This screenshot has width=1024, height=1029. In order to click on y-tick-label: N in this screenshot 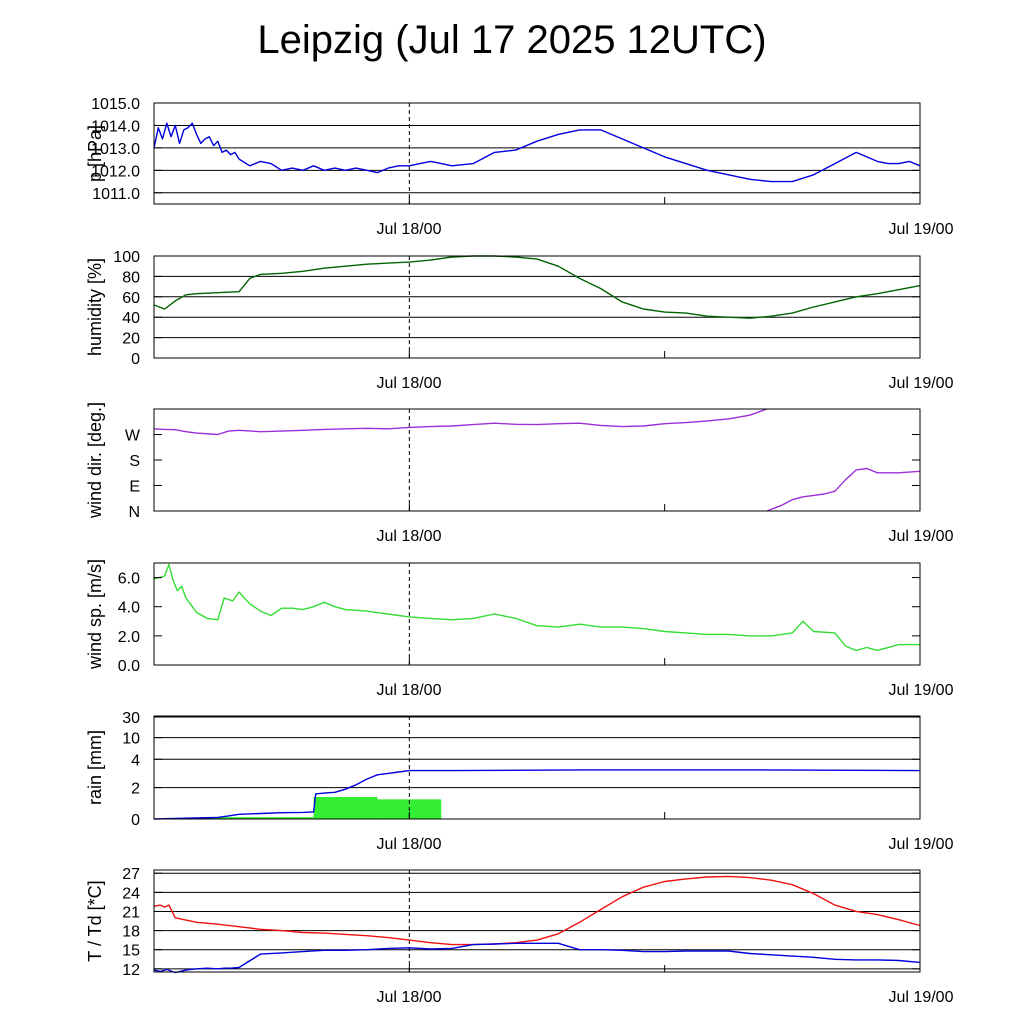, I will do `click(134, 512)`.